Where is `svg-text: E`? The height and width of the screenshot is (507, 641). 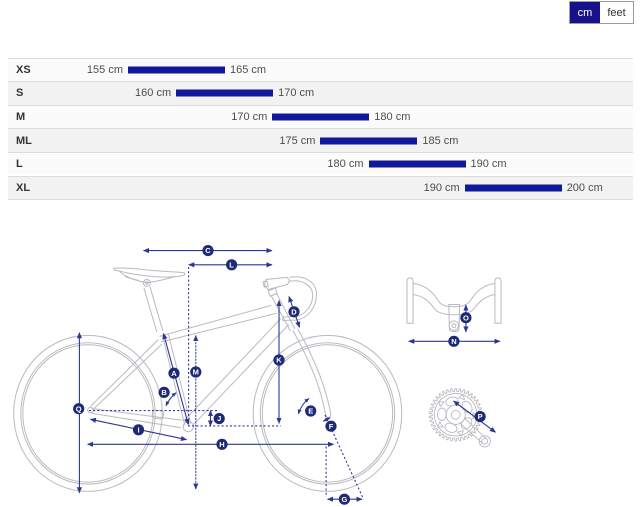 svg-text: E is located at coordinates (310, 411).